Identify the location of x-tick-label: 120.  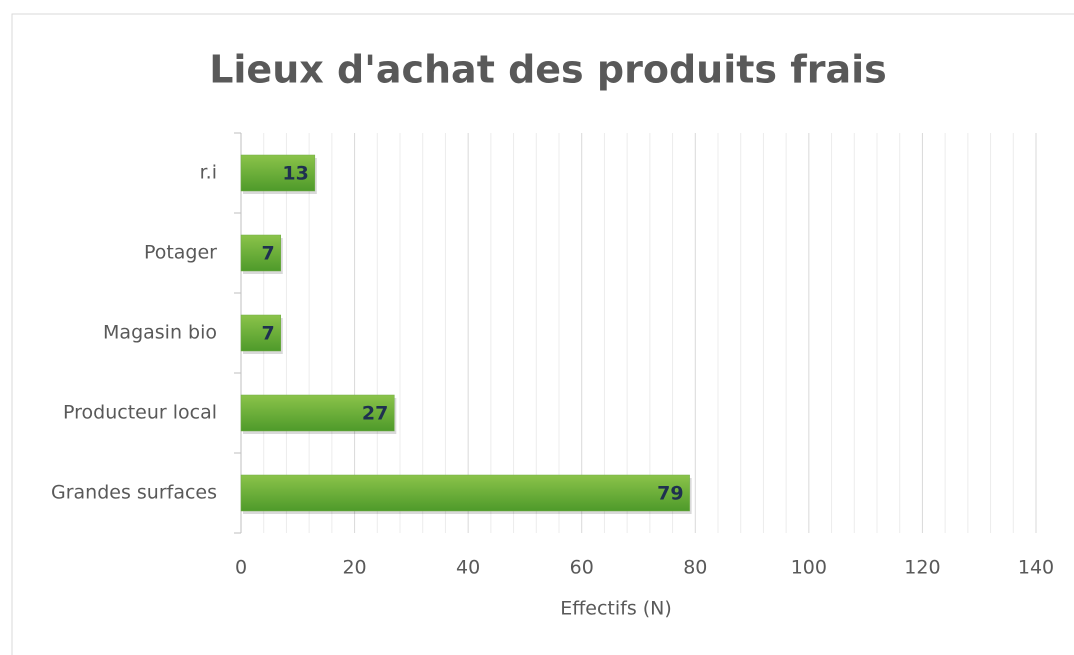
(922, 568).